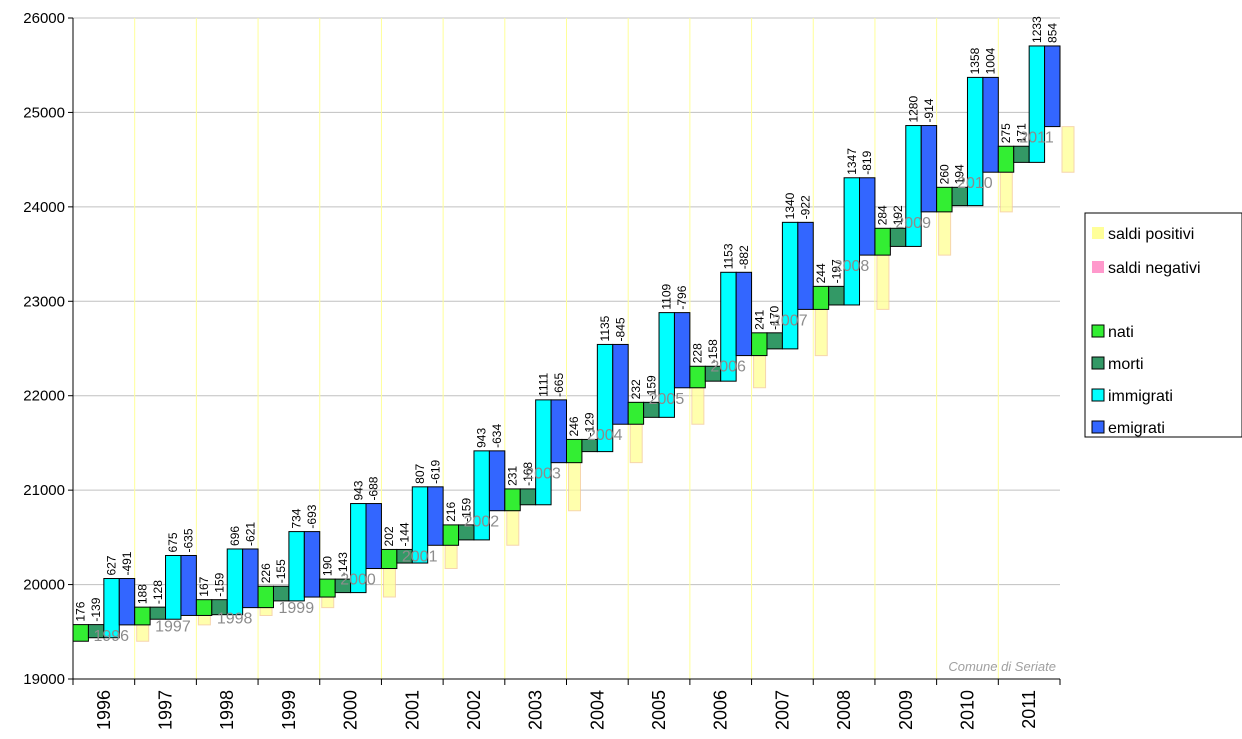 The image size is (1242, 739). What do you see at coordinates (775, 317) in the screenshot?
I see `value-label: -170` at bounding box center [775, 317].